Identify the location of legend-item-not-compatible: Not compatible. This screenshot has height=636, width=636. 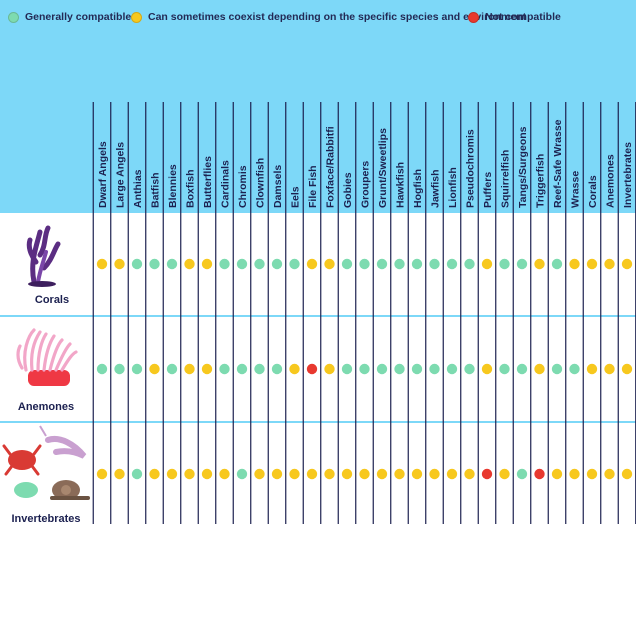
(514, 17).